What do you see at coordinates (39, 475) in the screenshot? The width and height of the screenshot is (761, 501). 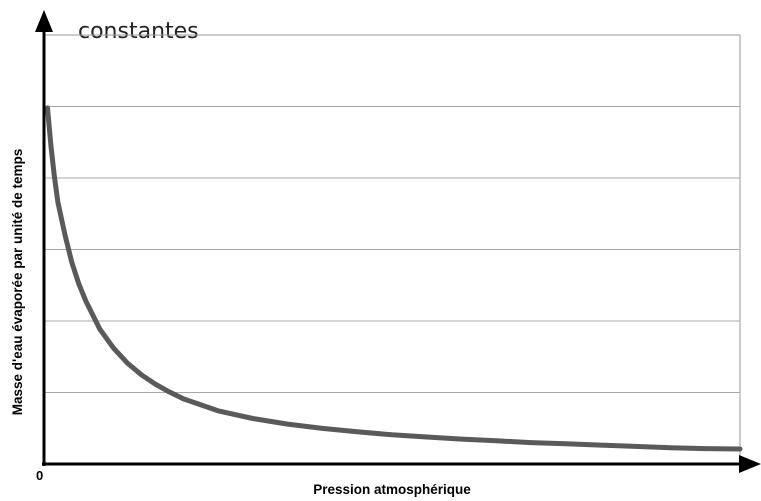 I see `origin-label: 0` at bounding box center [39, 475].